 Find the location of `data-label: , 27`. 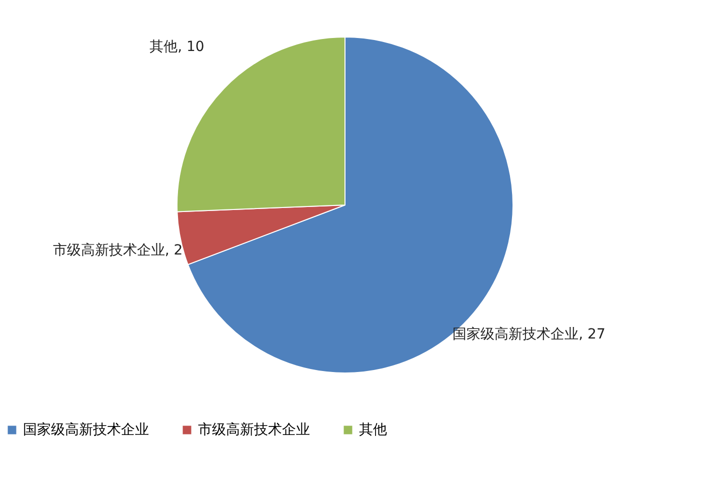

data-label: , 27 is located at coordinates (592, 334).